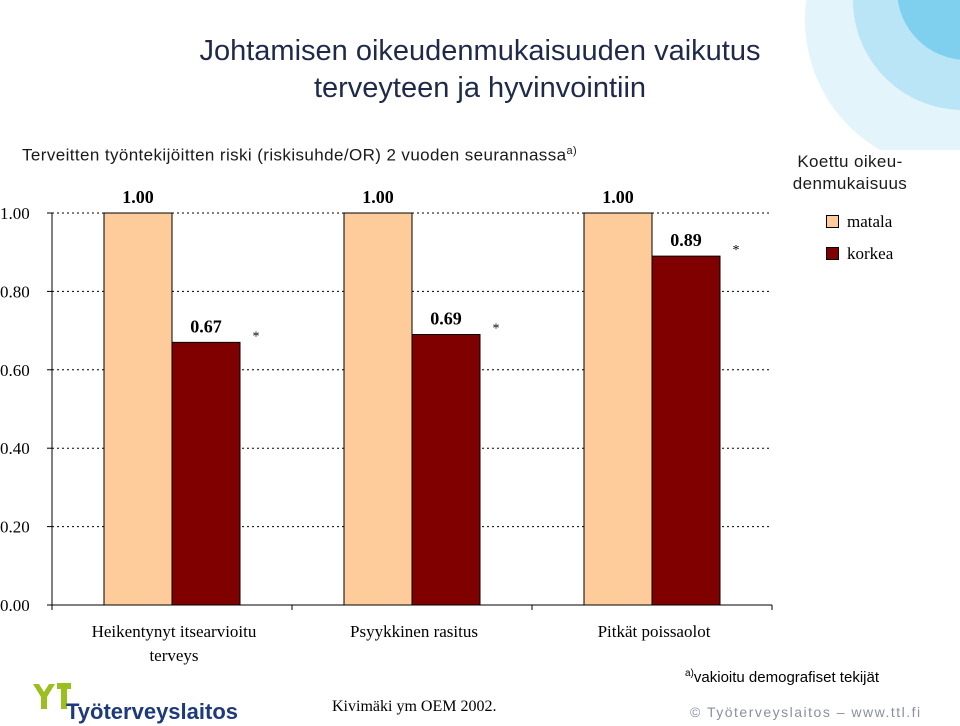 Image resolution: width=960 pixels, height=726 pixels. I want to click on data-label-korkea: 0.69, so click(446, 319).